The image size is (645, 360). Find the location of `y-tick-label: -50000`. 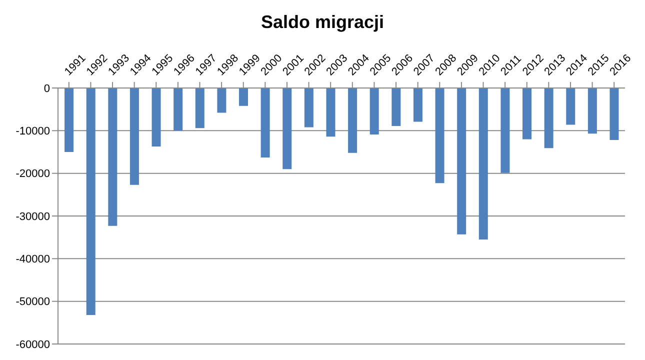

y-tick-label: -50000 is located at coordinates (33, 302).